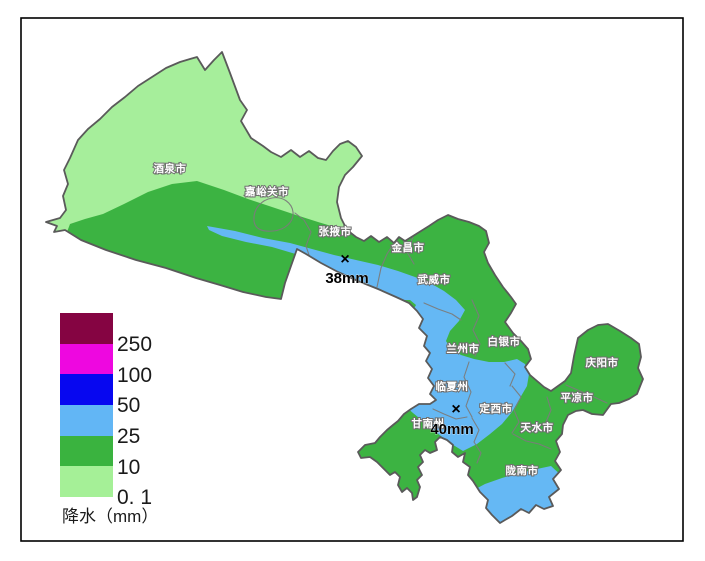 The height and width of the screenshot is (561, 705). Describe the element at coordinates (110, 516) in the screenshot. I see `legend-title: 降水（mm）` at that location.